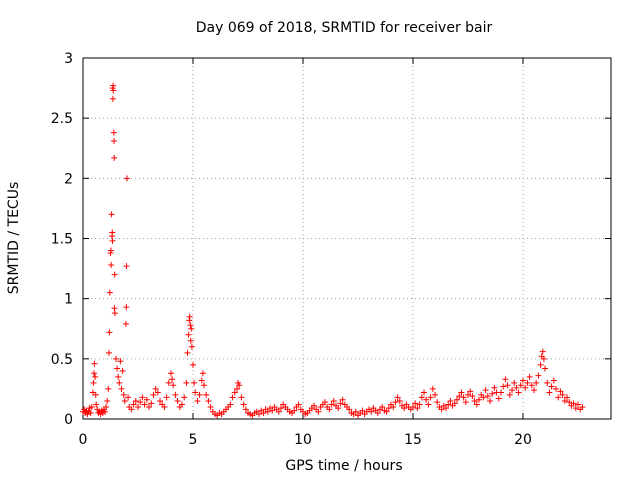 The image size is (640, 480). What do you see at coordinates (68, 300) in the screenshot?
I see `y-tick-label: 1` at bounding box center [68, 300].